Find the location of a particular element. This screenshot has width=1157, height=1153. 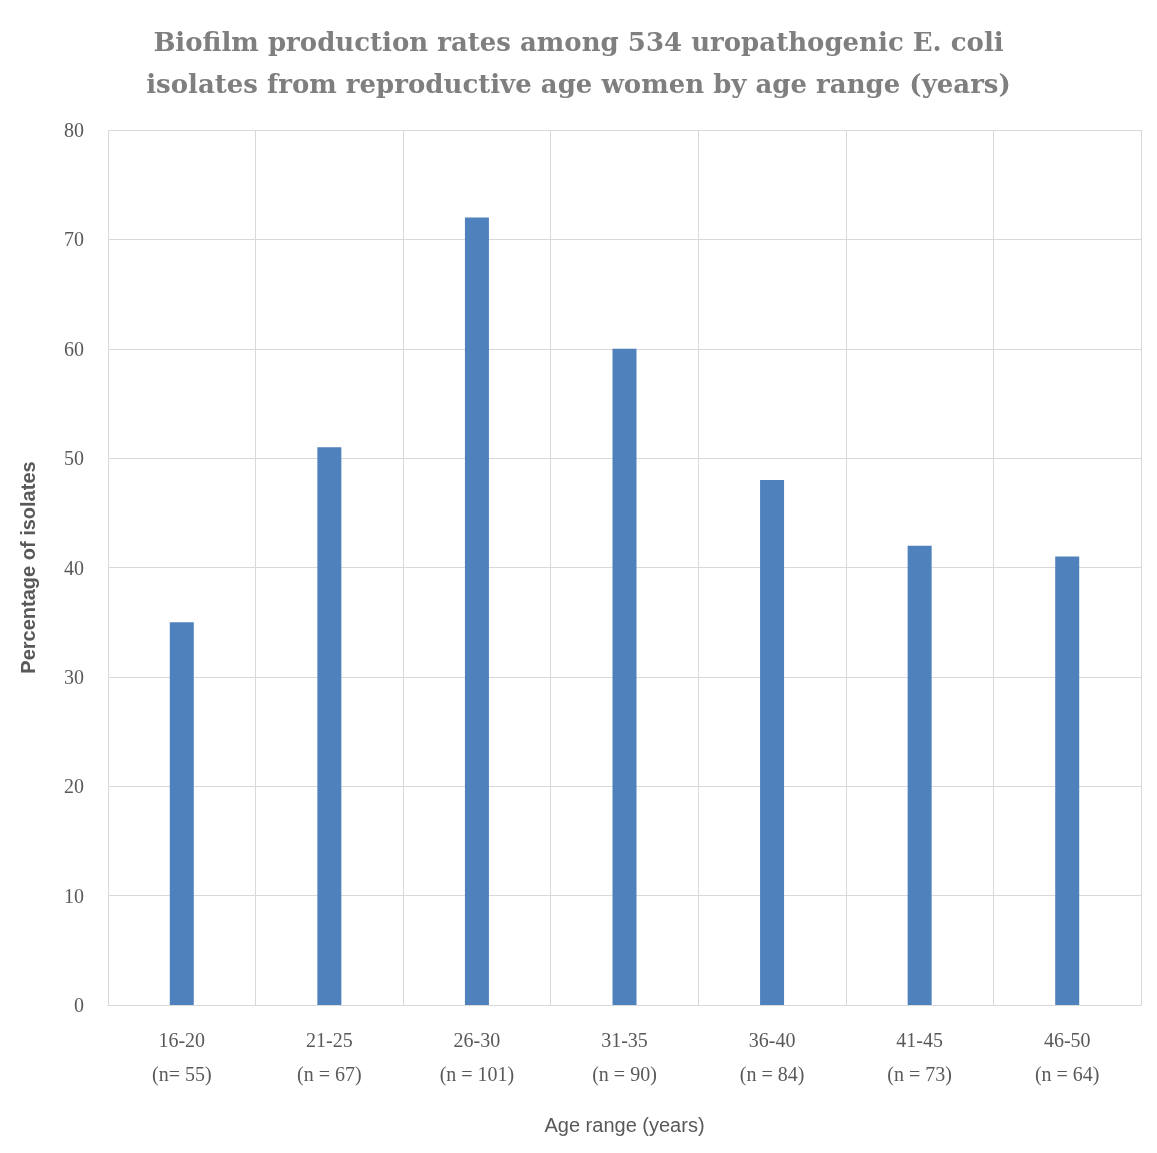

y-tick-label: 50 is located at coordinates (74, 458).